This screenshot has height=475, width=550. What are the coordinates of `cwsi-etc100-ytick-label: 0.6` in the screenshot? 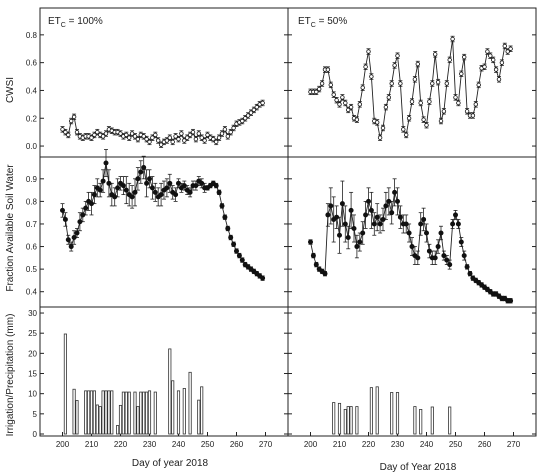 It's located at (32, 63).